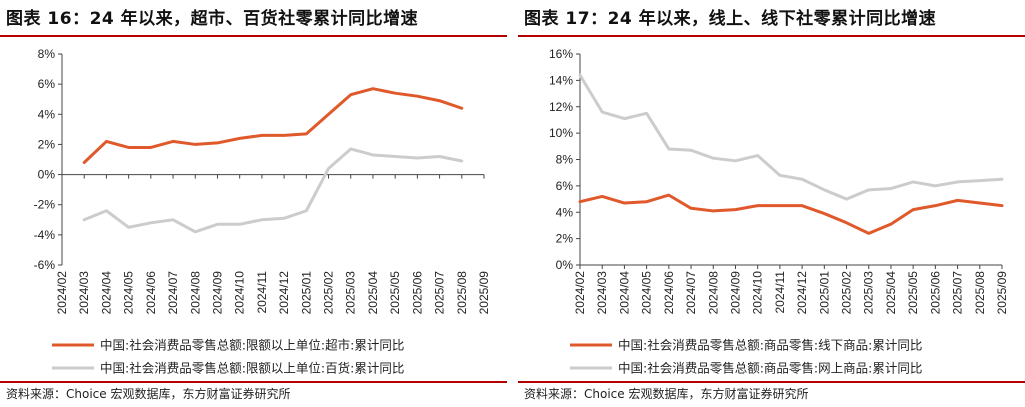 The height and width of the screenshot is (407, 1025). Describe the element at coordinates (561, 80) in the screenshot. I see `y-tick-label: 14%` at that location.